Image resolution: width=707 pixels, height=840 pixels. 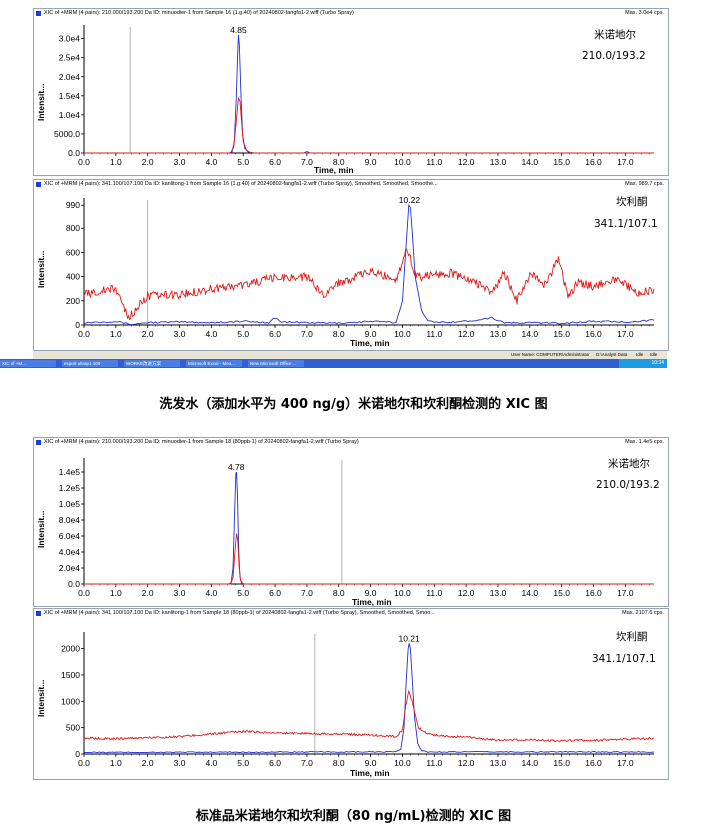 I want to click on y-tick-label: 200, so click(x=73, y=301).